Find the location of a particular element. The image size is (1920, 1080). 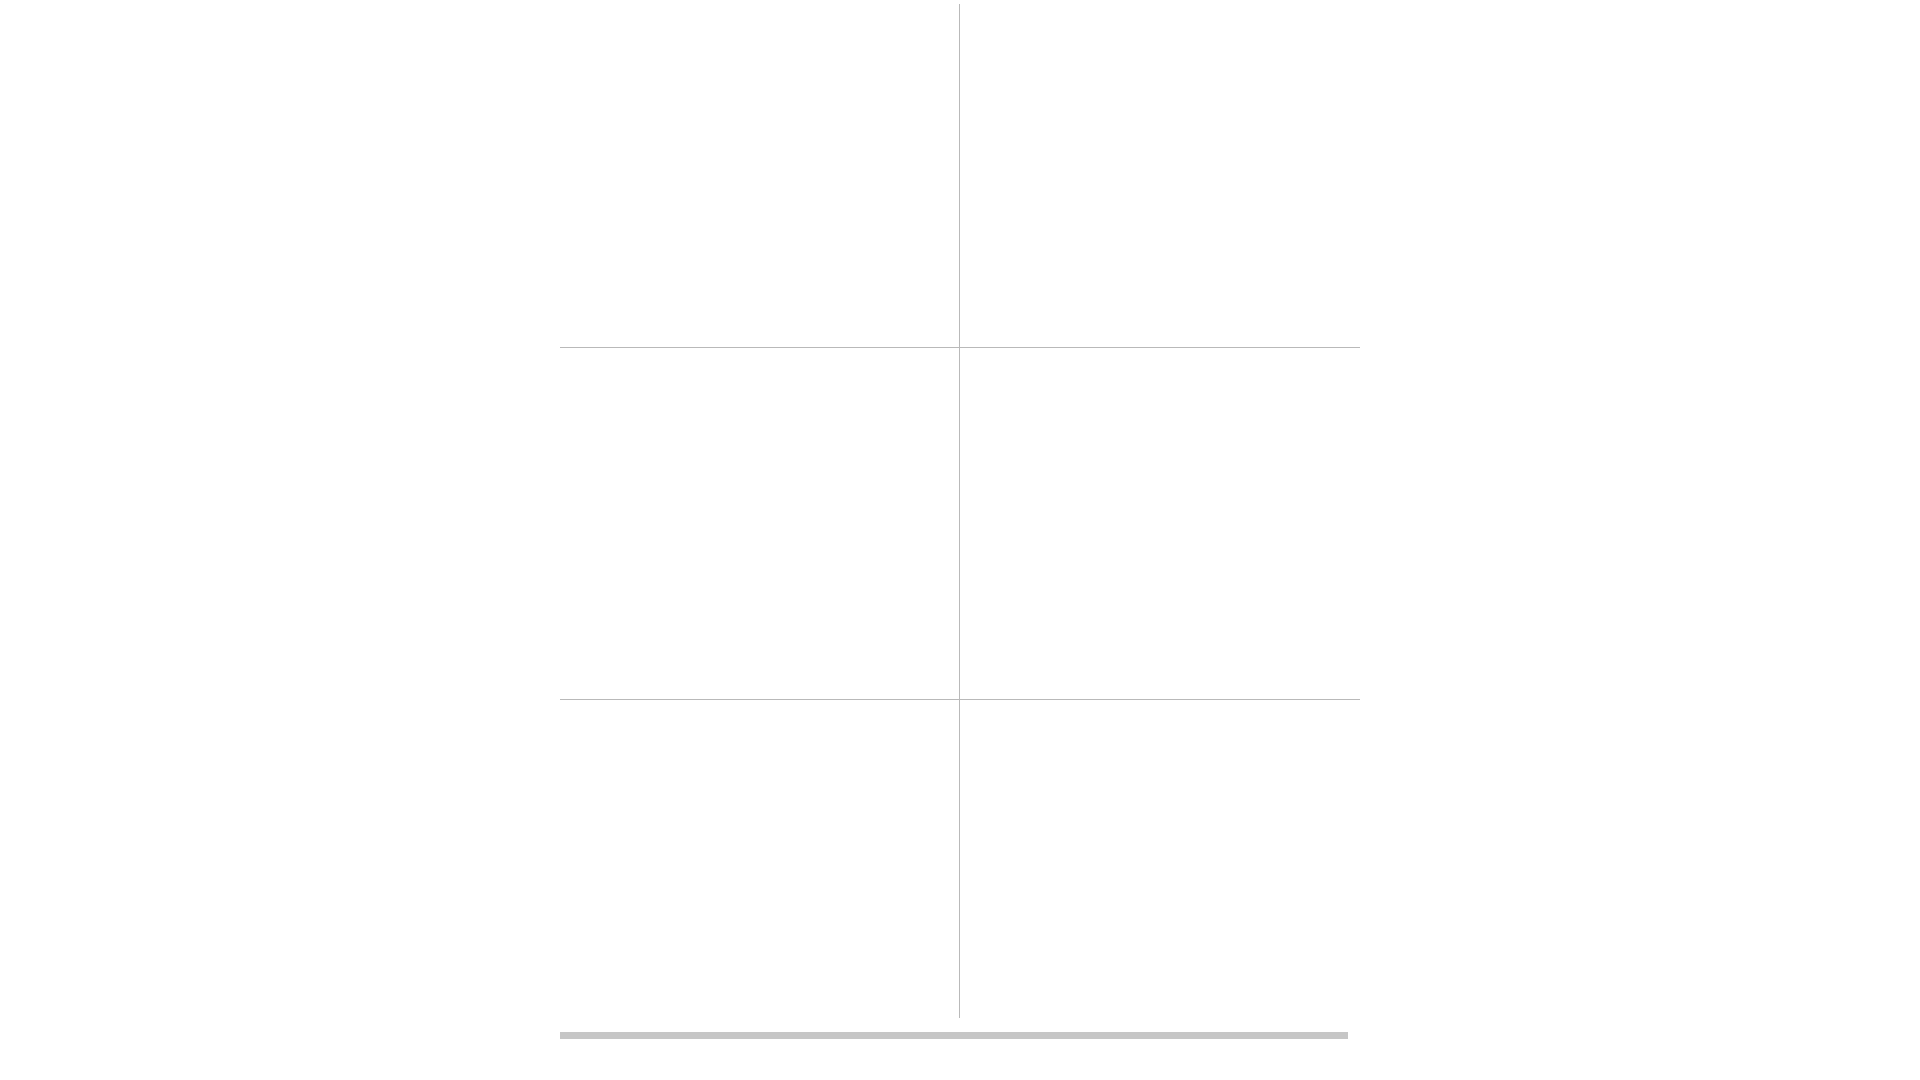

chart-cell-poverty-risk is located at coordinates (760, 524).